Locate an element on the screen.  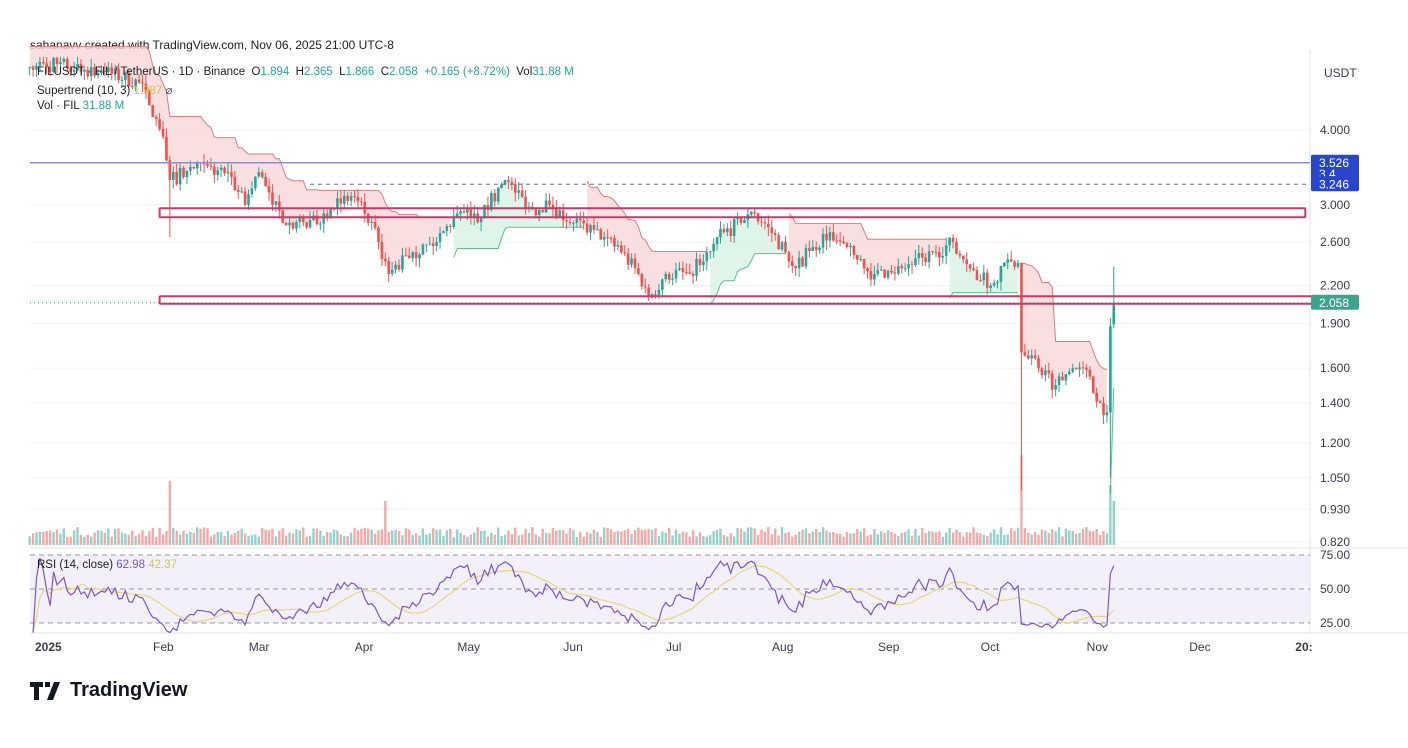
last-price-label: 2.058 is located at coordinates (1334, 303).